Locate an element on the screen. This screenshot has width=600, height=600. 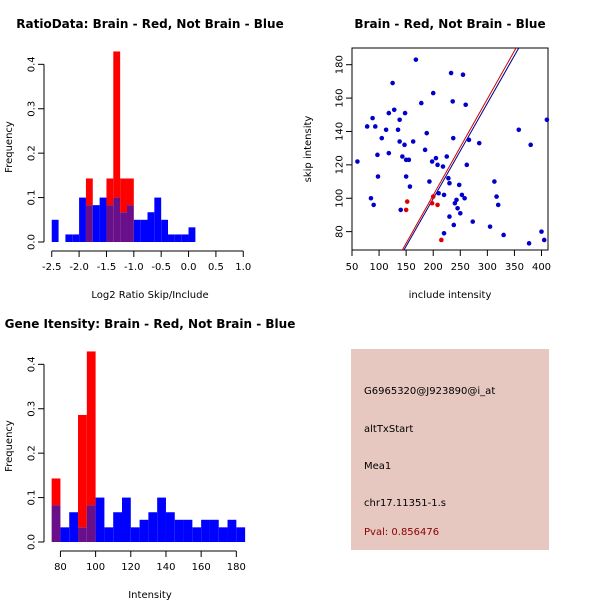
scatter-points is located at coordinates (452, 151).